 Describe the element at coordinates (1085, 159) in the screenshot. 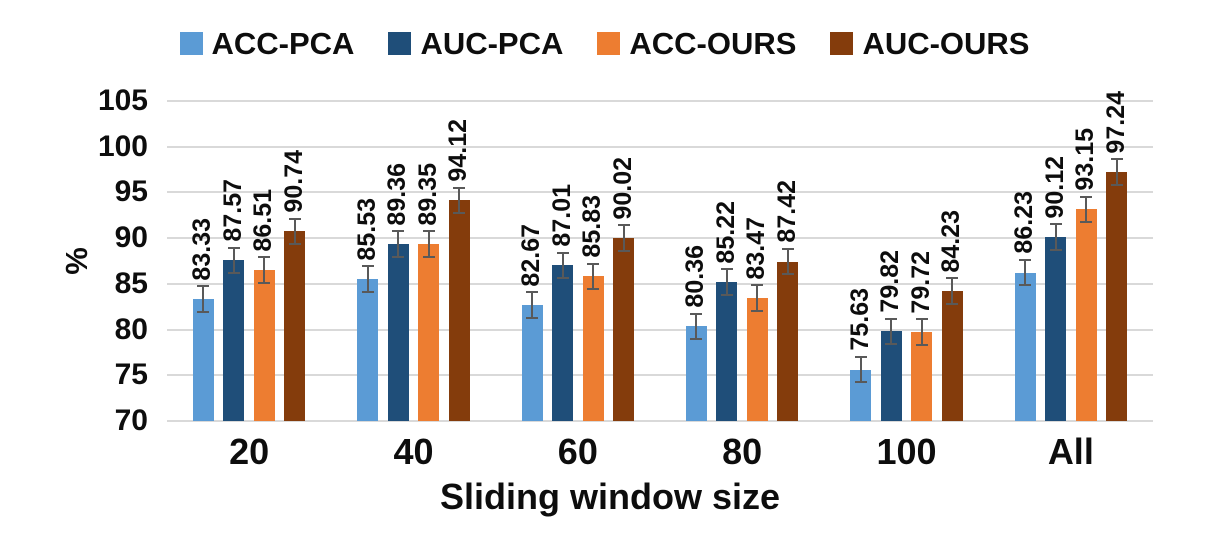

I see `bar-value-label: 93.15` at that location.